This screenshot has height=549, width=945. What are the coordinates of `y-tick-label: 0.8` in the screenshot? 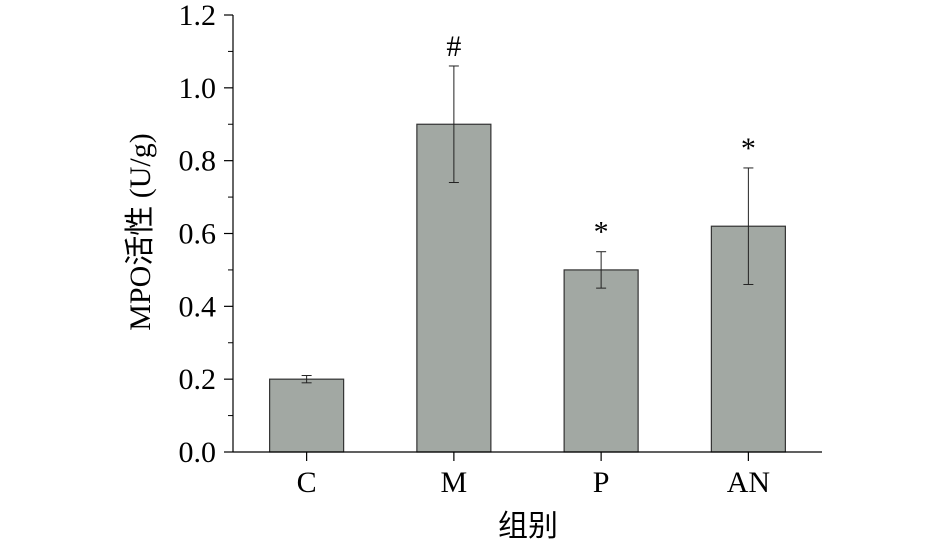 It's located at (198, 161).